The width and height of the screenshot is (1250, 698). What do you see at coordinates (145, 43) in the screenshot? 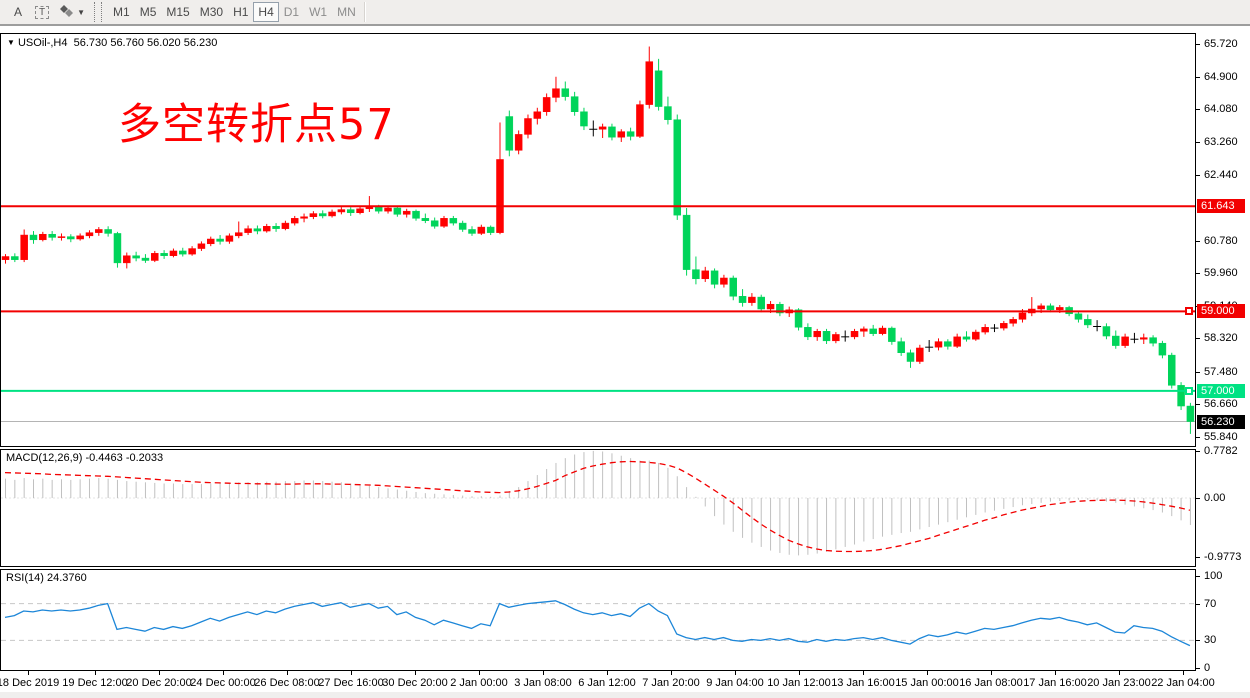
I see `chart-ohlc-values: 56.730 56.760 56.020 56.230` at bounding box center [145, 43].